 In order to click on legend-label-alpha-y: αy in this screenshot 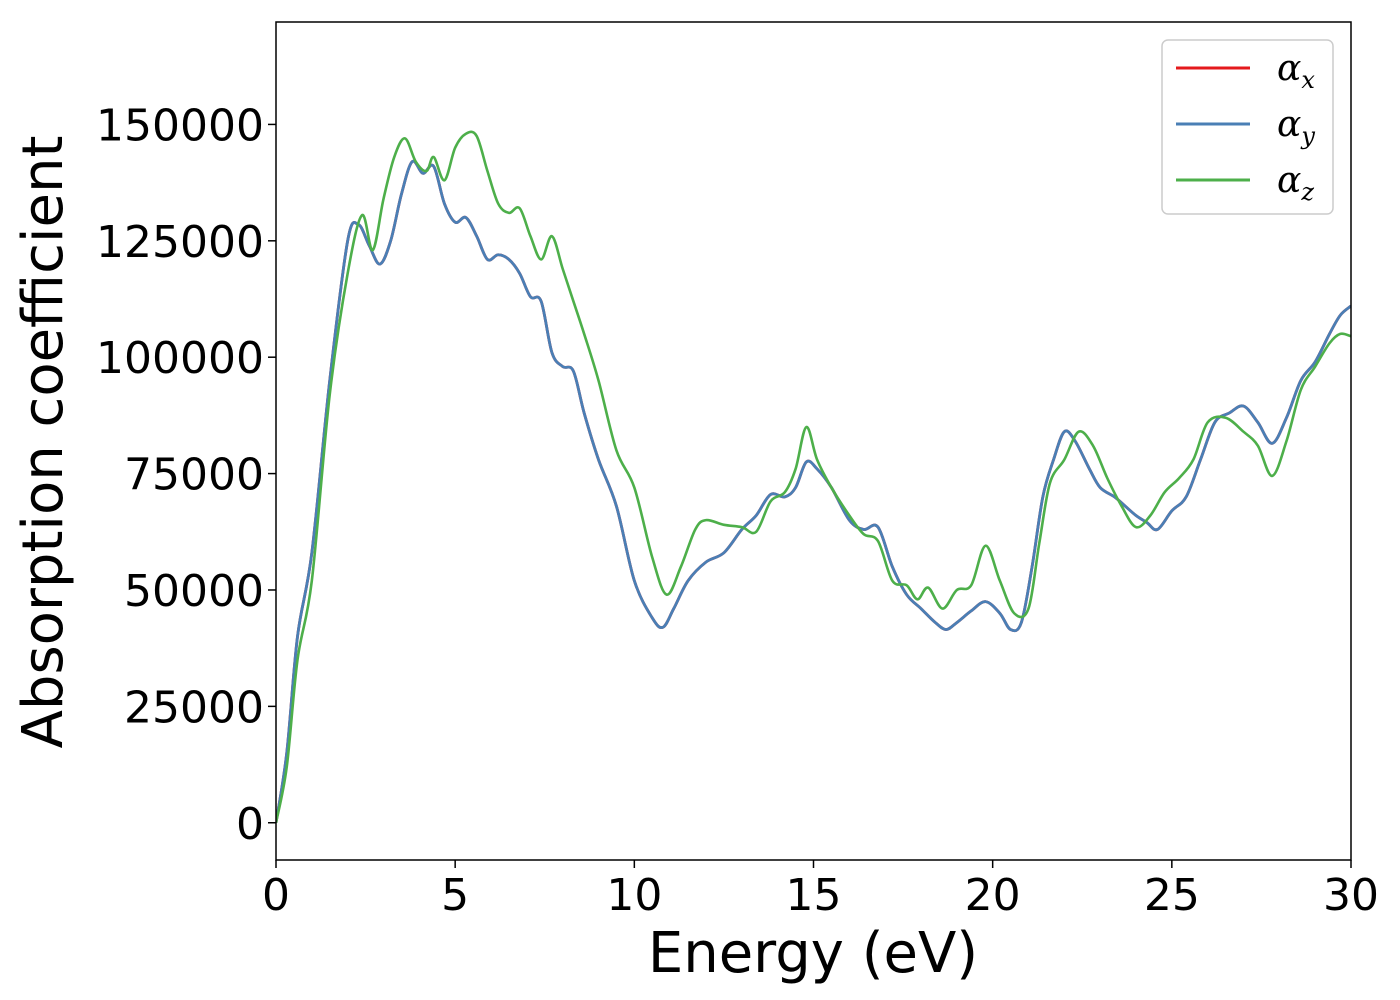, I will do `click(1296, 127)`.